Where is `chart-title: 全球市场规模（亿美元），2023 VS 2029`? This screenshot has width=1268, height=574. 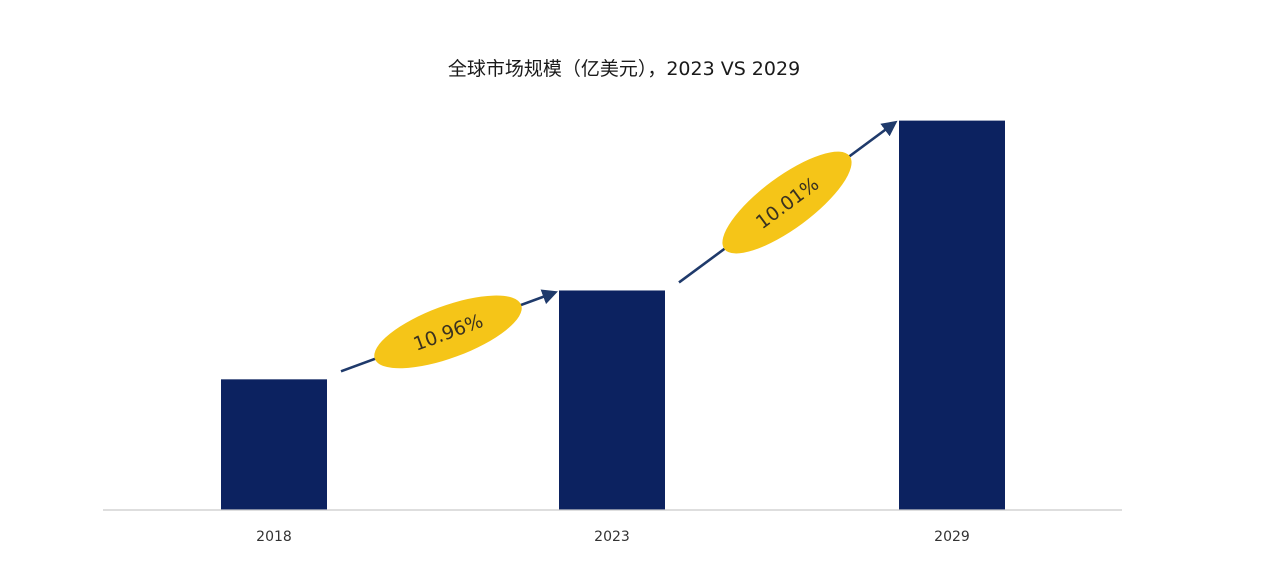
chart-title: 全球市场规模（亿美元），2023 VS 2029 is located at coordinates (624, 69).